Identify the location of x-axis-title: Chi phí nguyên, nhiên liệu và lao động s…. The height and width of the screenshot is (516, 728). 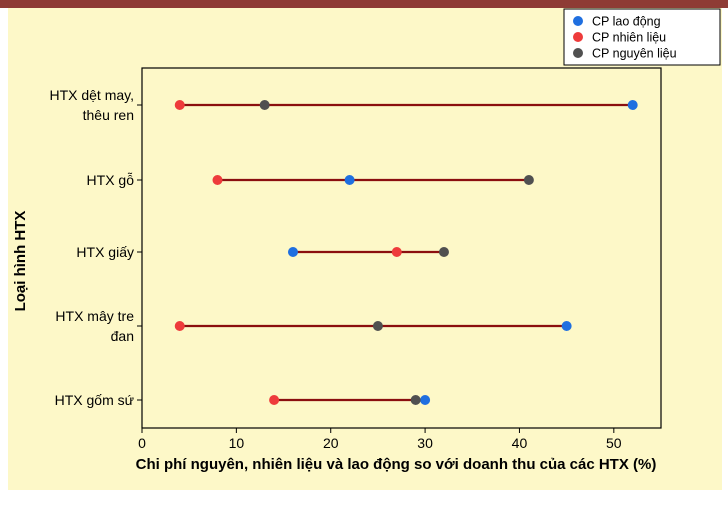
(396, 464).